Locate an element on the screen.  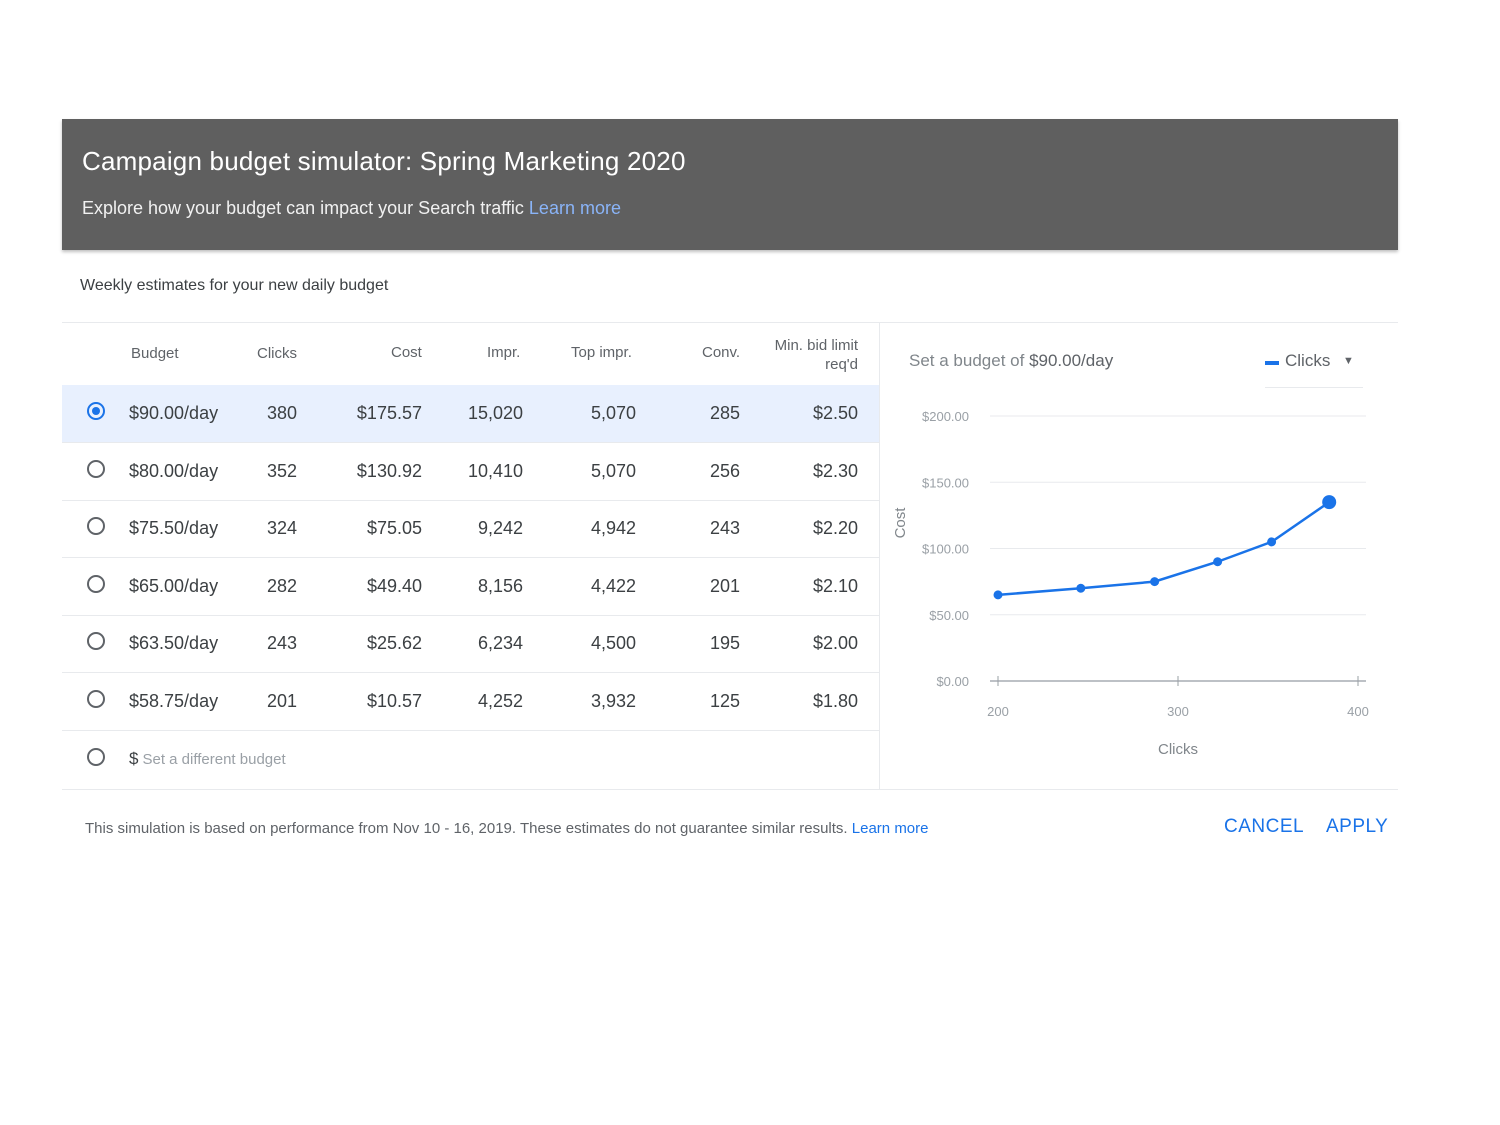
x-tick-label: 300 is located at coordinates (1178, 711).